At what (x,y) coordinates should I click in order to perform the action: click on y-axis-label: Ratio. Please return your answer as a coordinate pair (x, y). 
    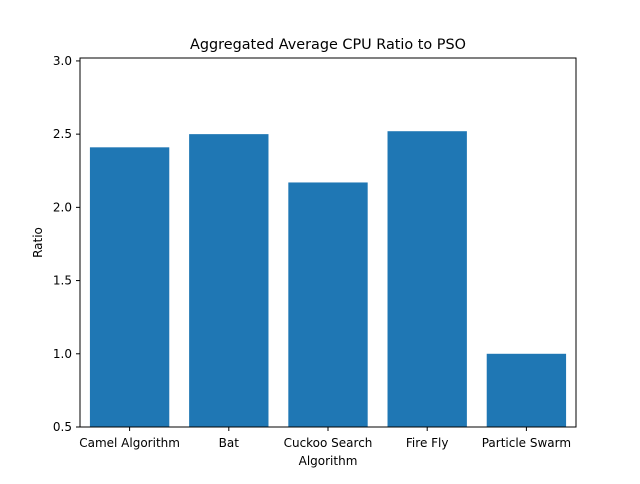
    Looking at the image, I should click on (38, 242).